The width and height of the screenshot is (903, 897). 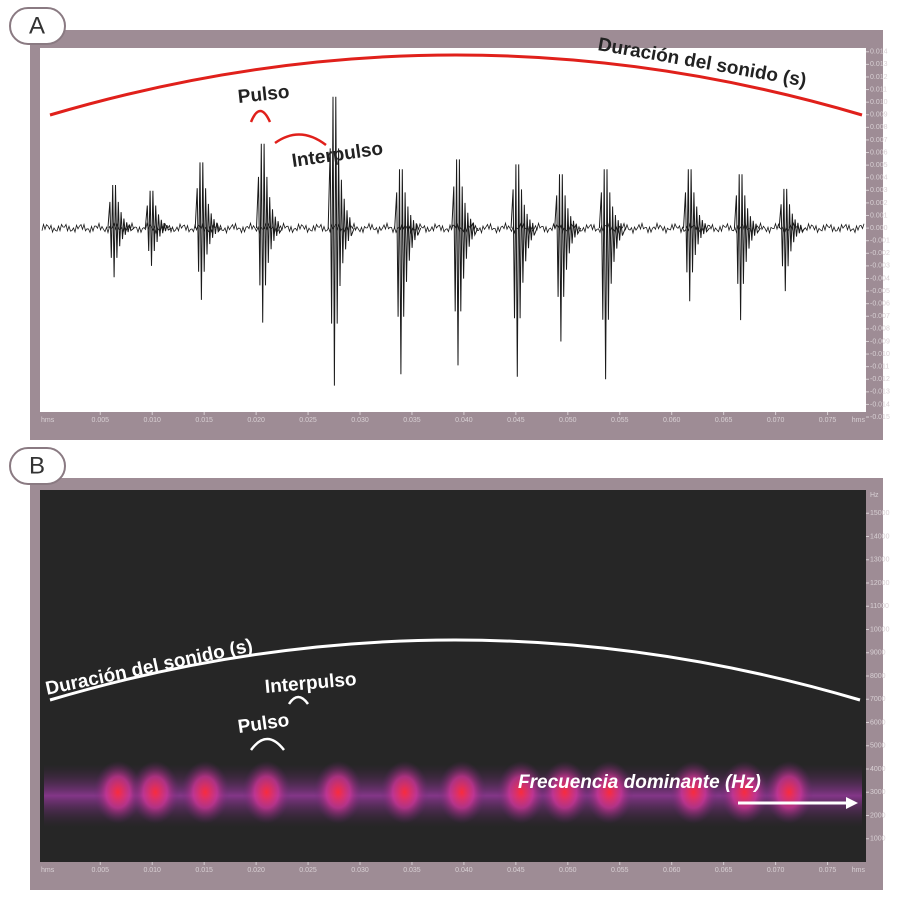 I want to click on y-tick-label: 11000, so click(x=879, y=606).